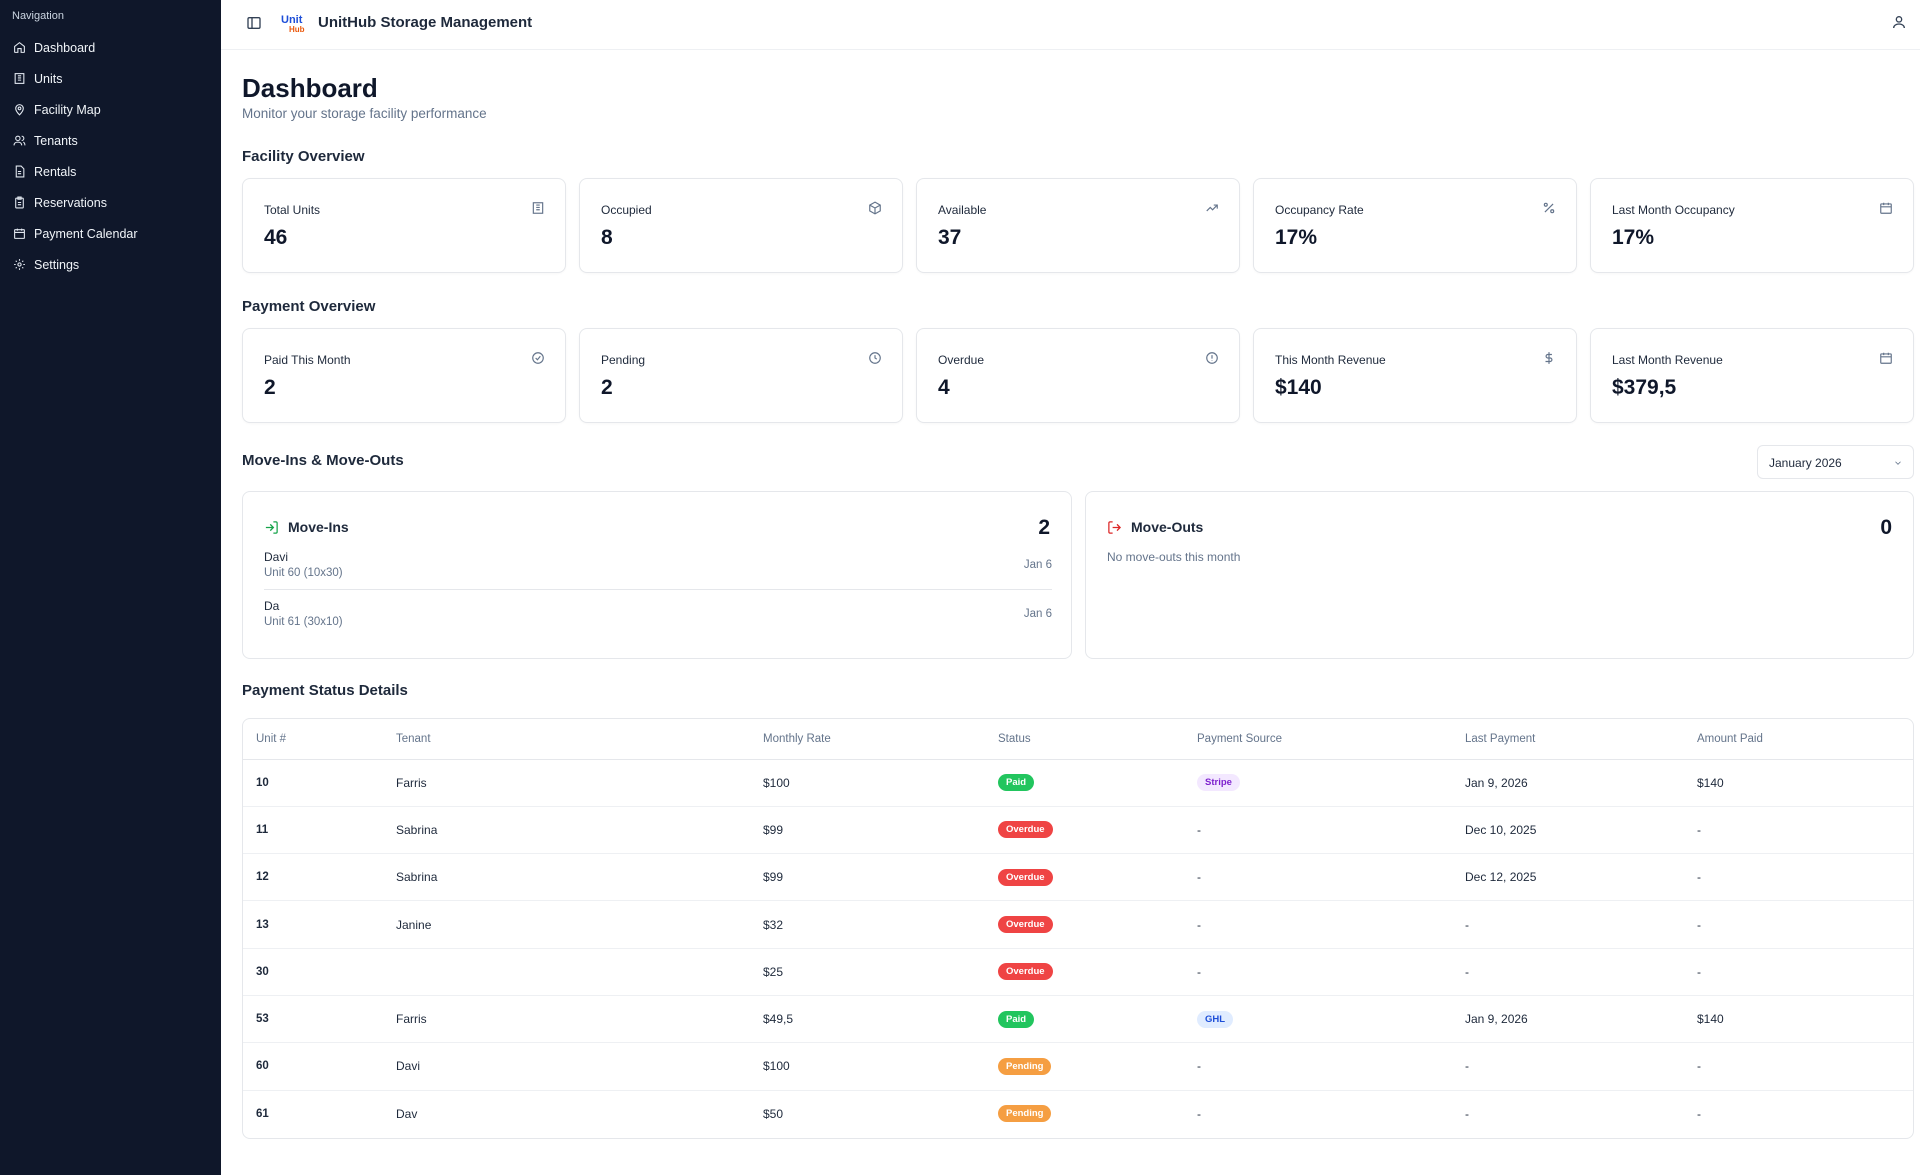 The width and height of the screenshot is (1920, 1175). What do you see at coordinates (867, 924) in the screenshot?
I see `rate-cell: $32` at bounding box center [867, 924].